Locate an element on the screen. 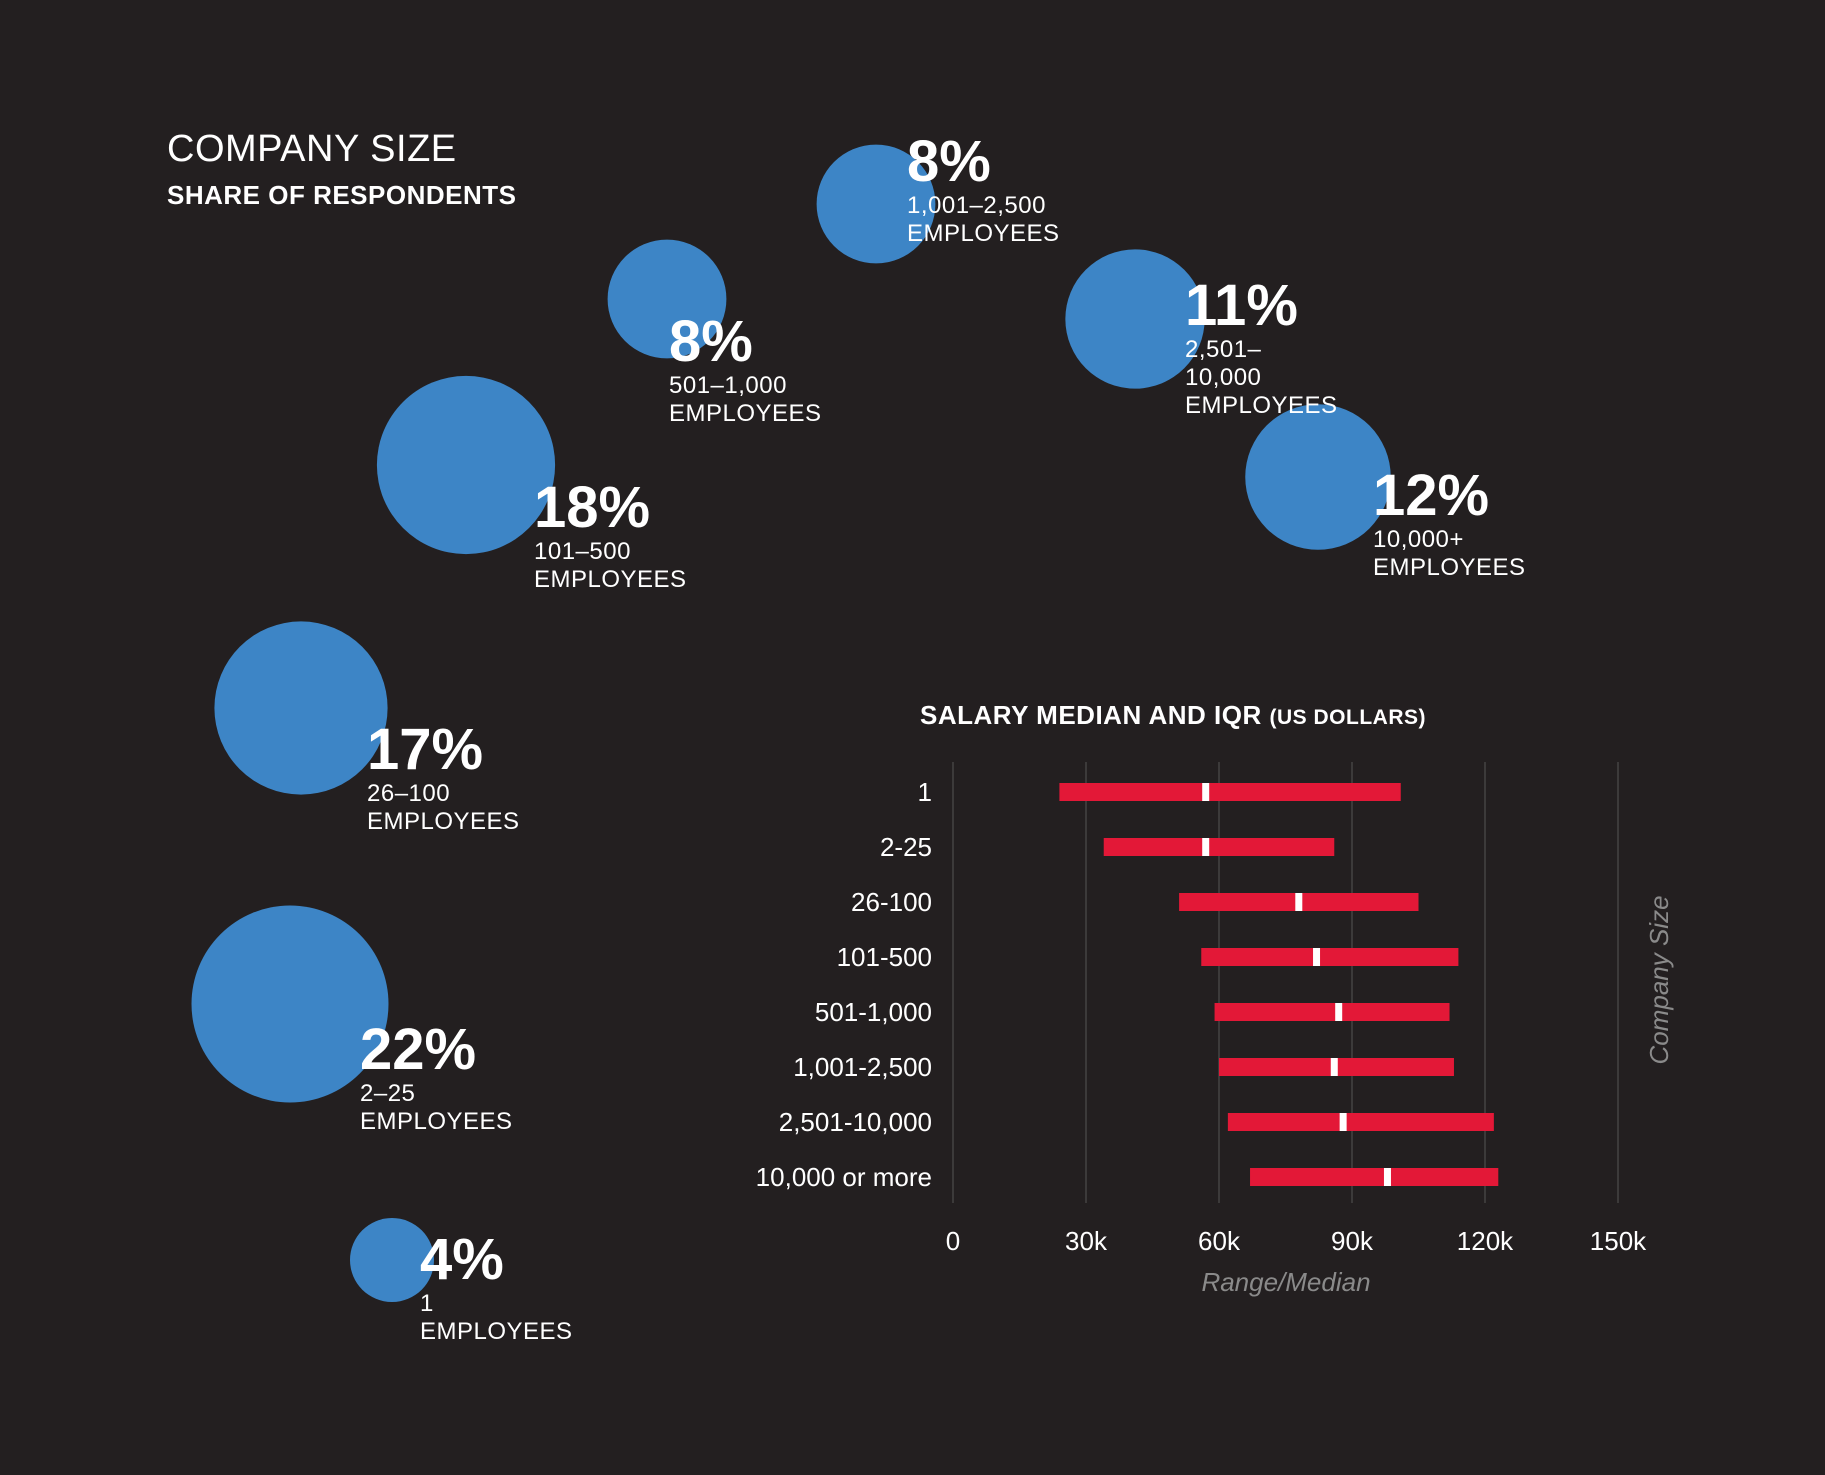 The height and width of the screenshot is (1475, 1825). bubble-label: 17% 26–100 EMPLOYEES is located at coordinates (443, 778).